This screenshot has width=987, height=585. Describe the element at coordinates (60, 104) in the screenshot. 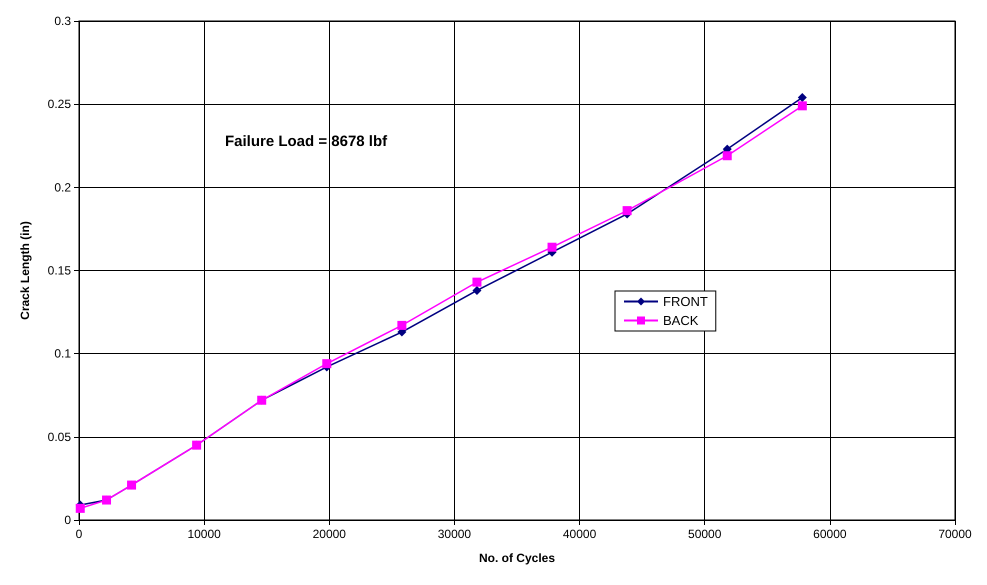

I see `y-tick-label: 0.25` at that location.